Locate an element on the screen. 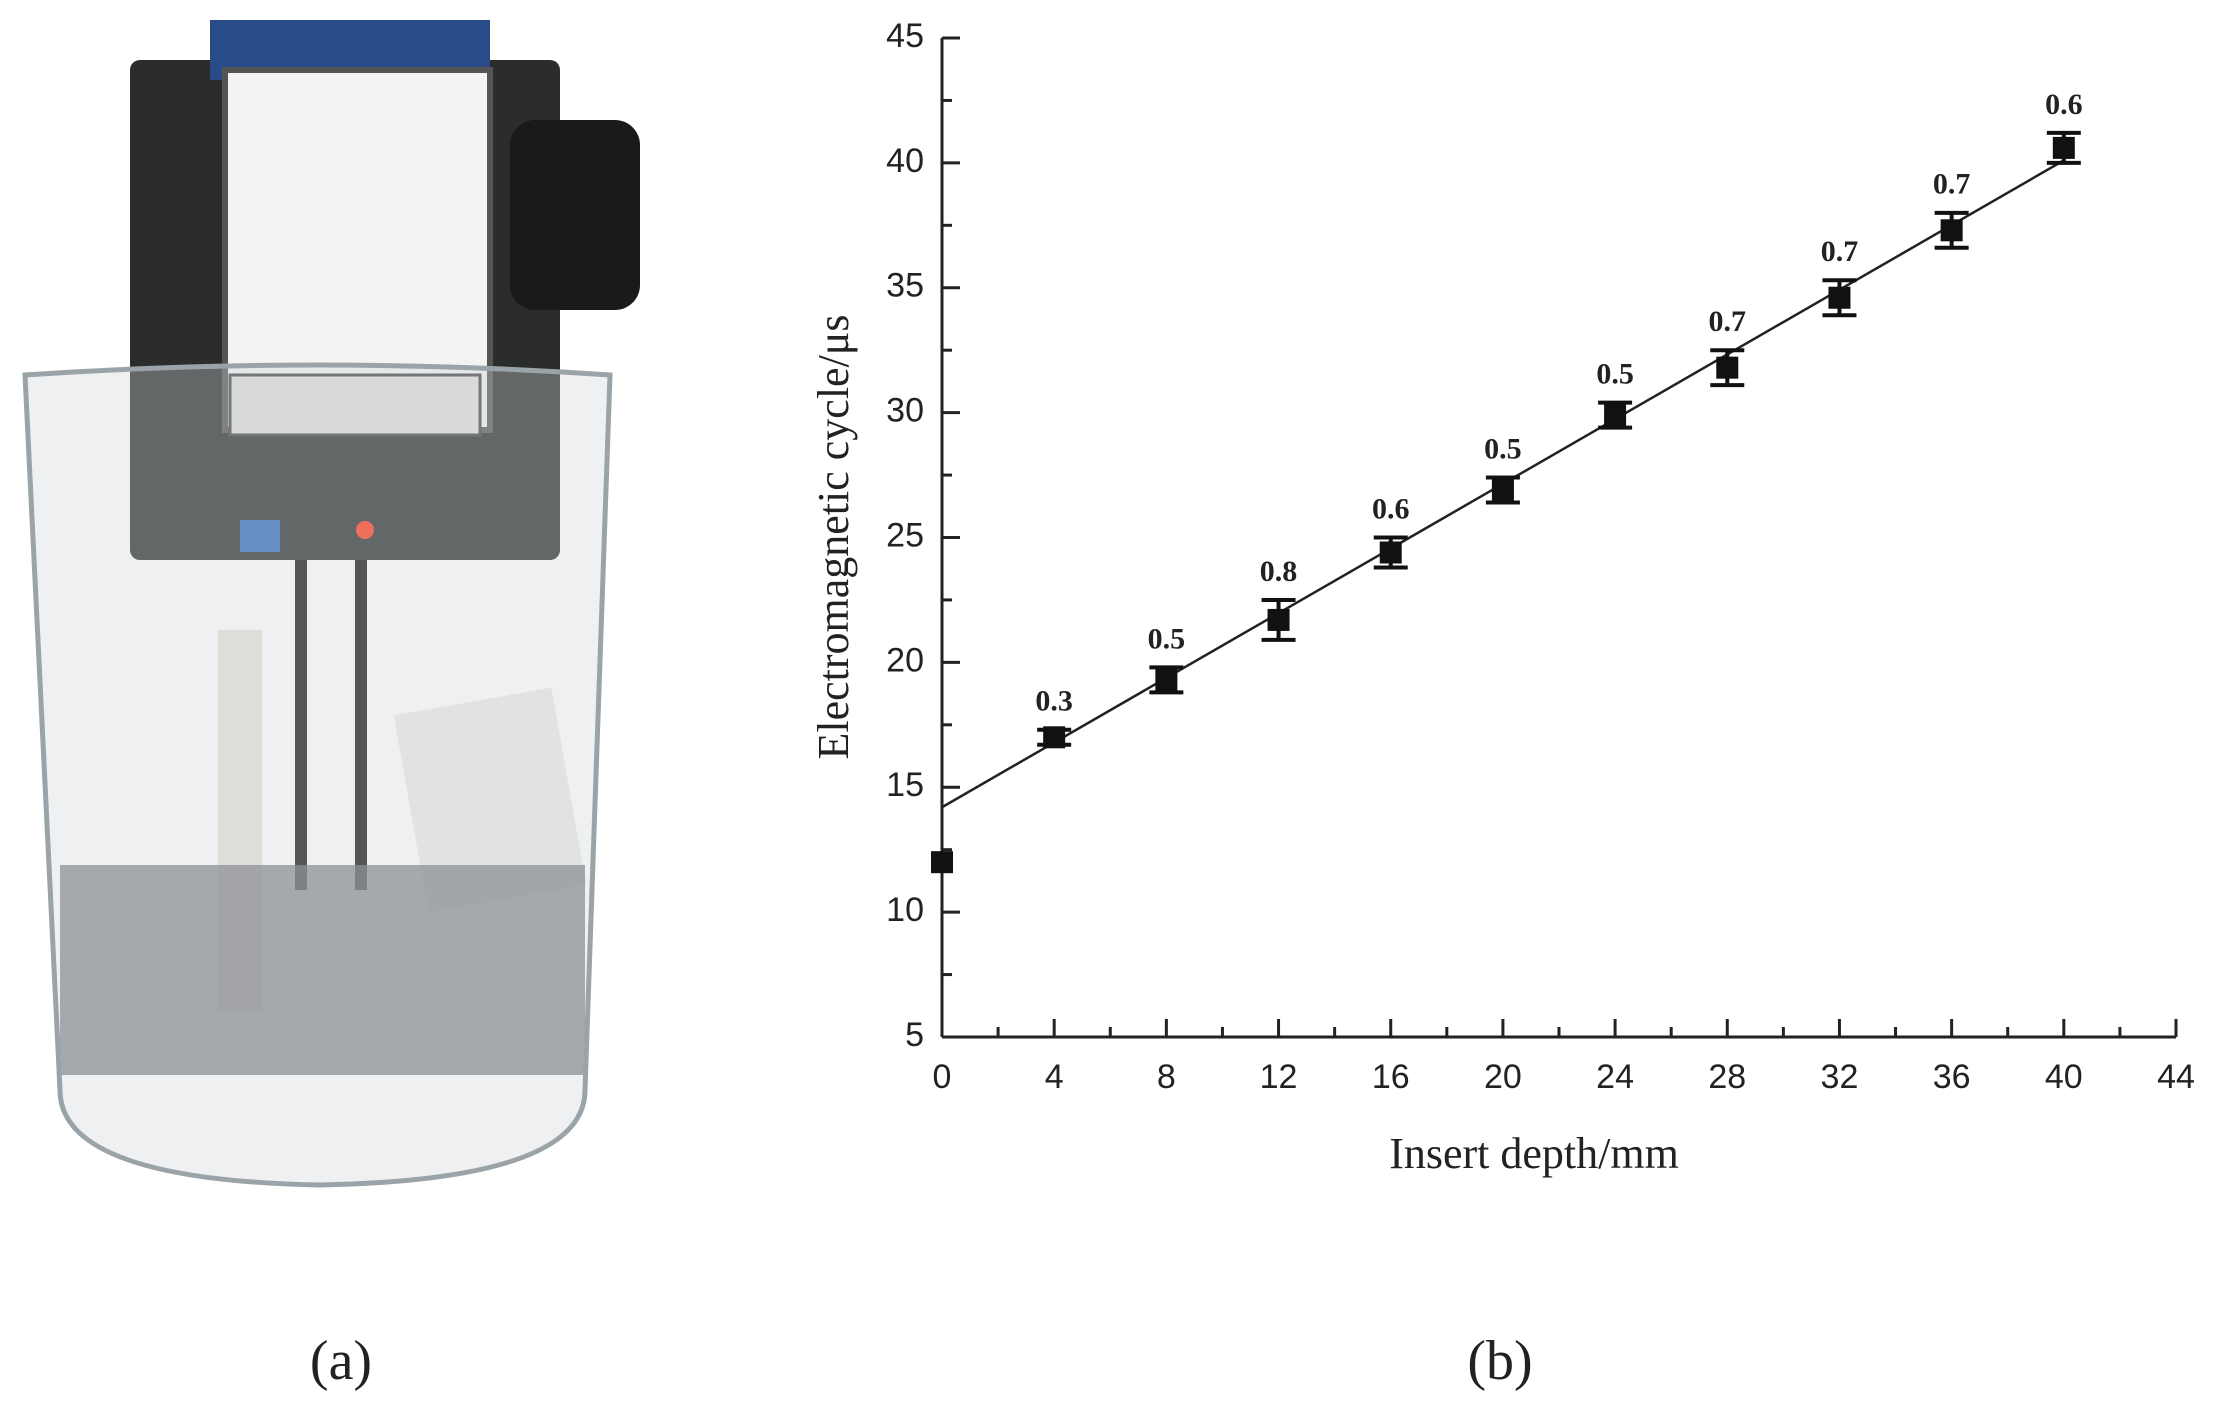 This screenshot has width=2226, height=1413. panel-label: (a) is located at coordinates (341, 1361).